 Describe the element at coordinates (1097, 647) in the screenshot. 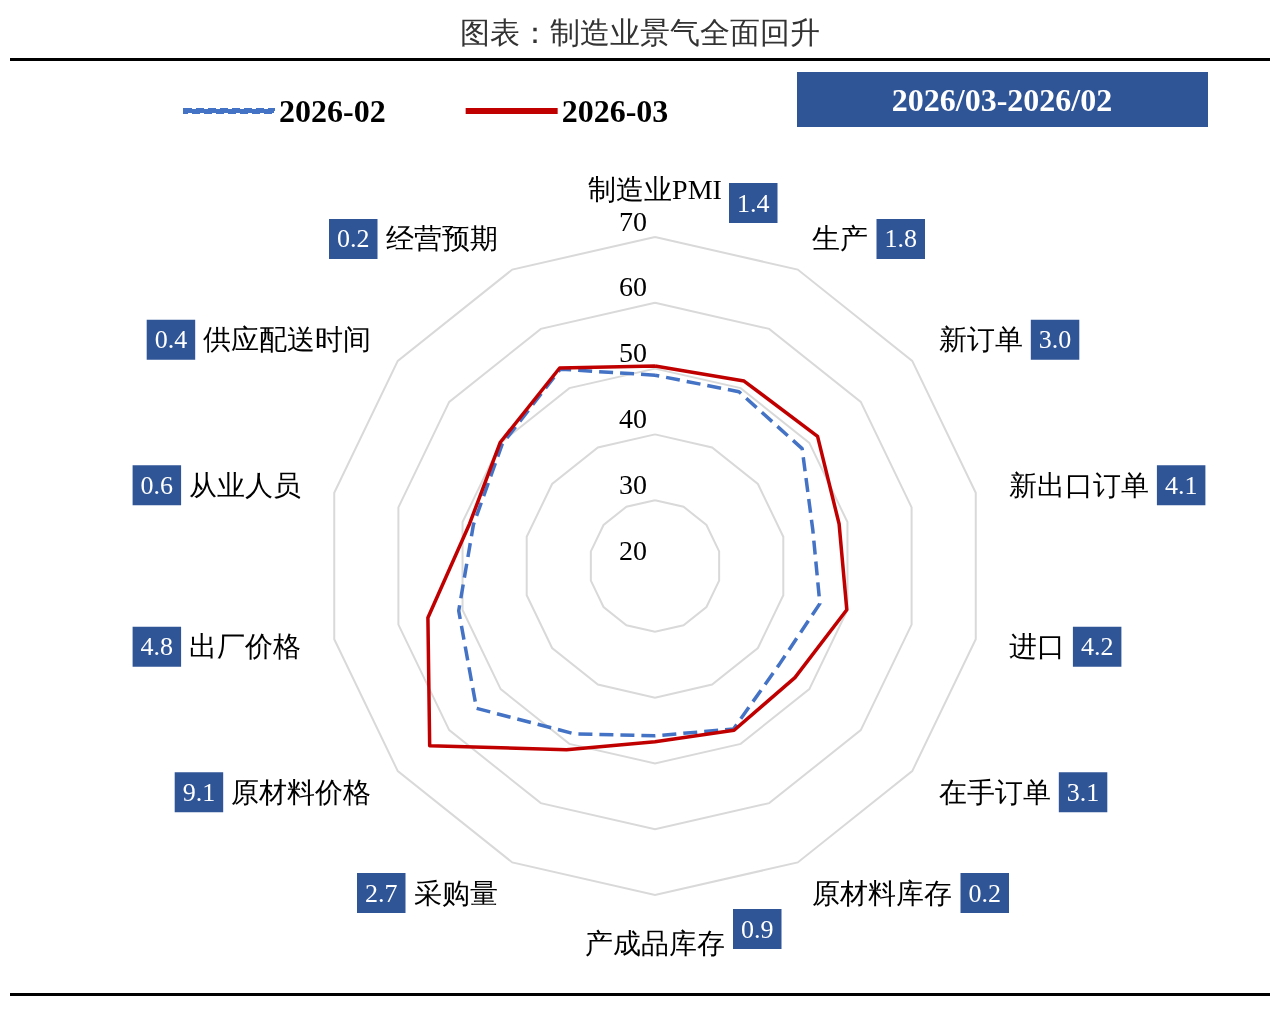

I see `text: 4.2` at that location.